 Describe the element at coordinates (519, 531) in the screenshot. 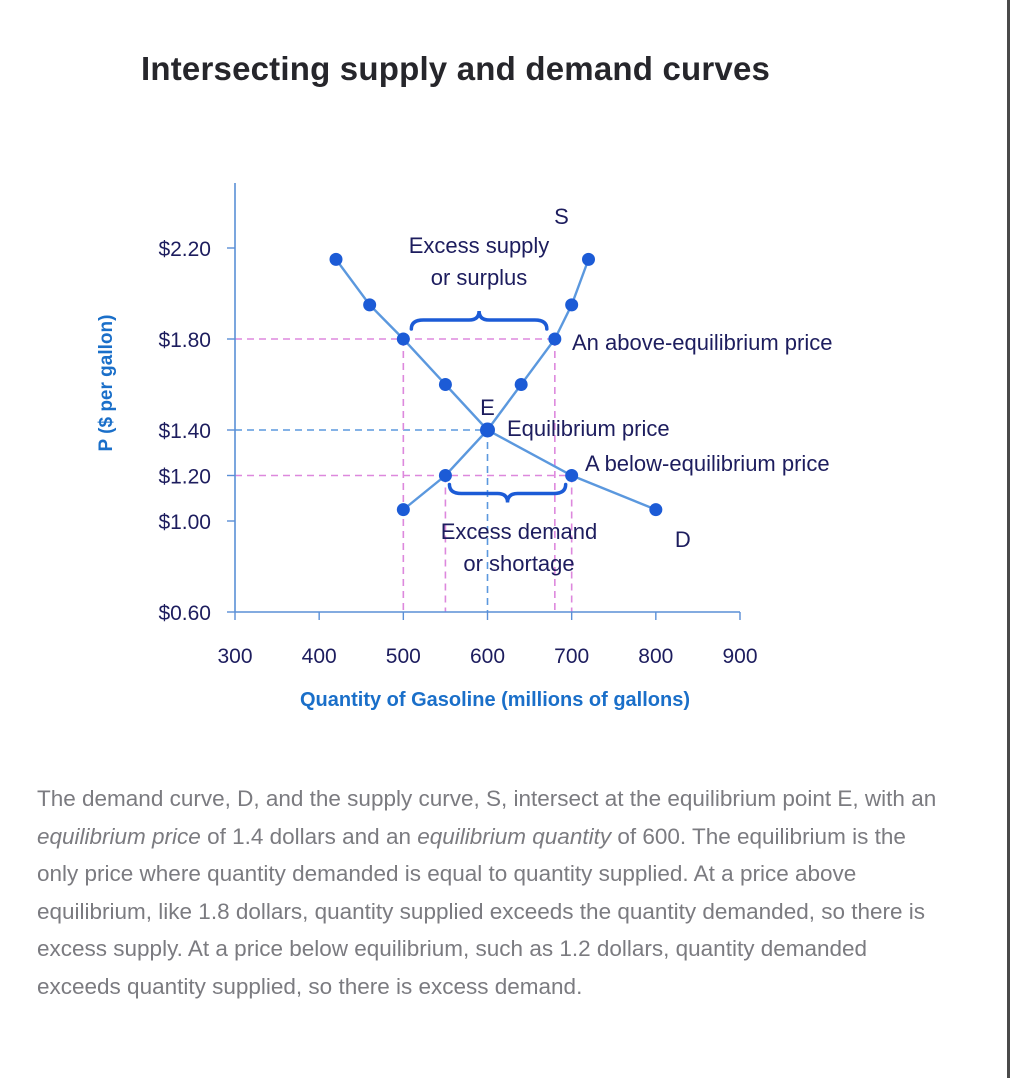

I see `shortage-label-line1: Excess demand` at that location.